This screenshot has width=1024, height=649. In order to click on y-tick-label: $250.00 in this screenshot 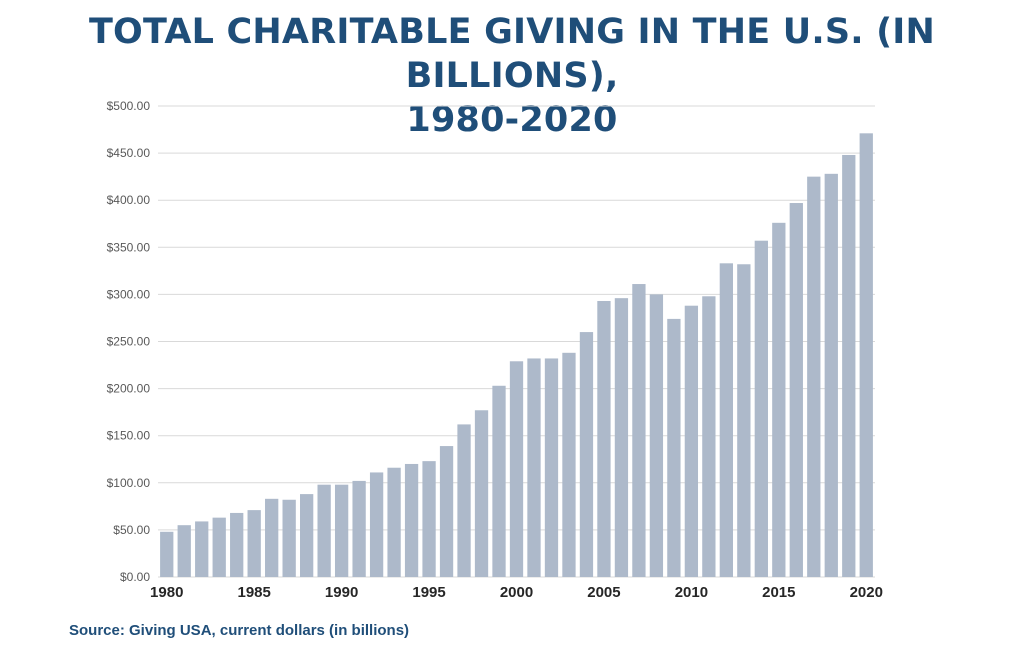, I will do `click(129, 342)`.